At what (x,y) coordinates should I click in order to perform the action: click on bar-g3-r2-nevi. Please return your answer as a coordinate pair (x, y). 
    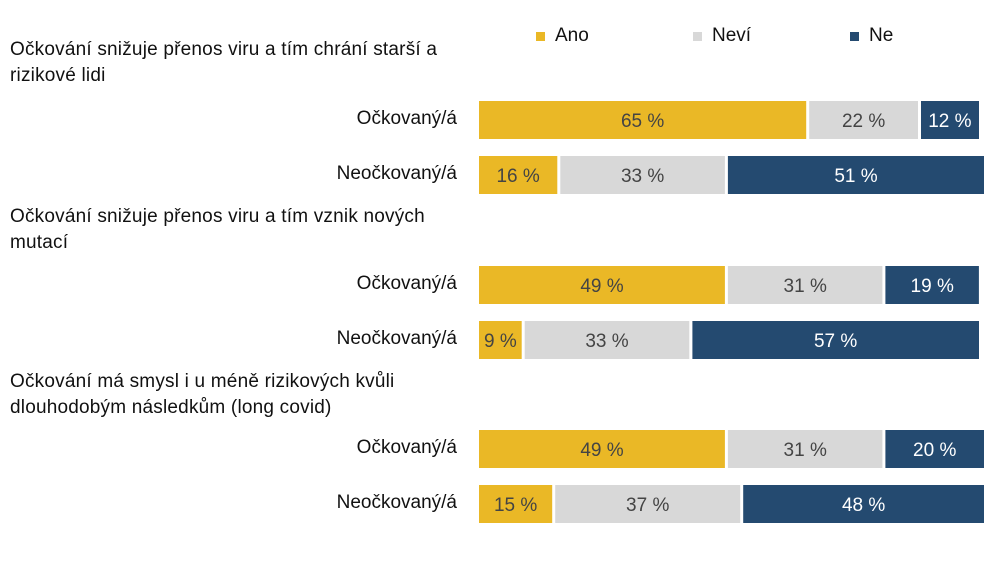
    Looking at the image, I should click on (648, 504).